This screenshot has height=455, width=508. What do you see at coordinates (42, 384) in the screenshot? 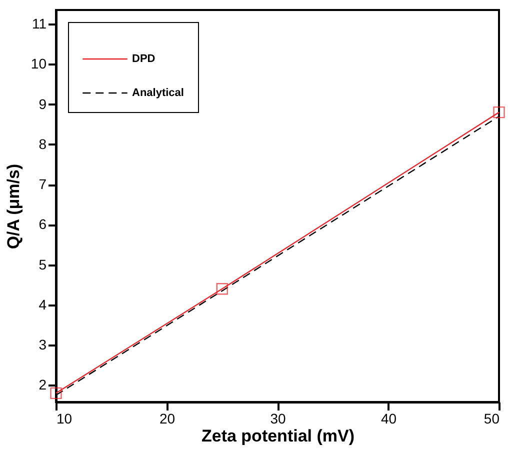
I see `y-tick-label: 2` at bounding box center [42, 384].